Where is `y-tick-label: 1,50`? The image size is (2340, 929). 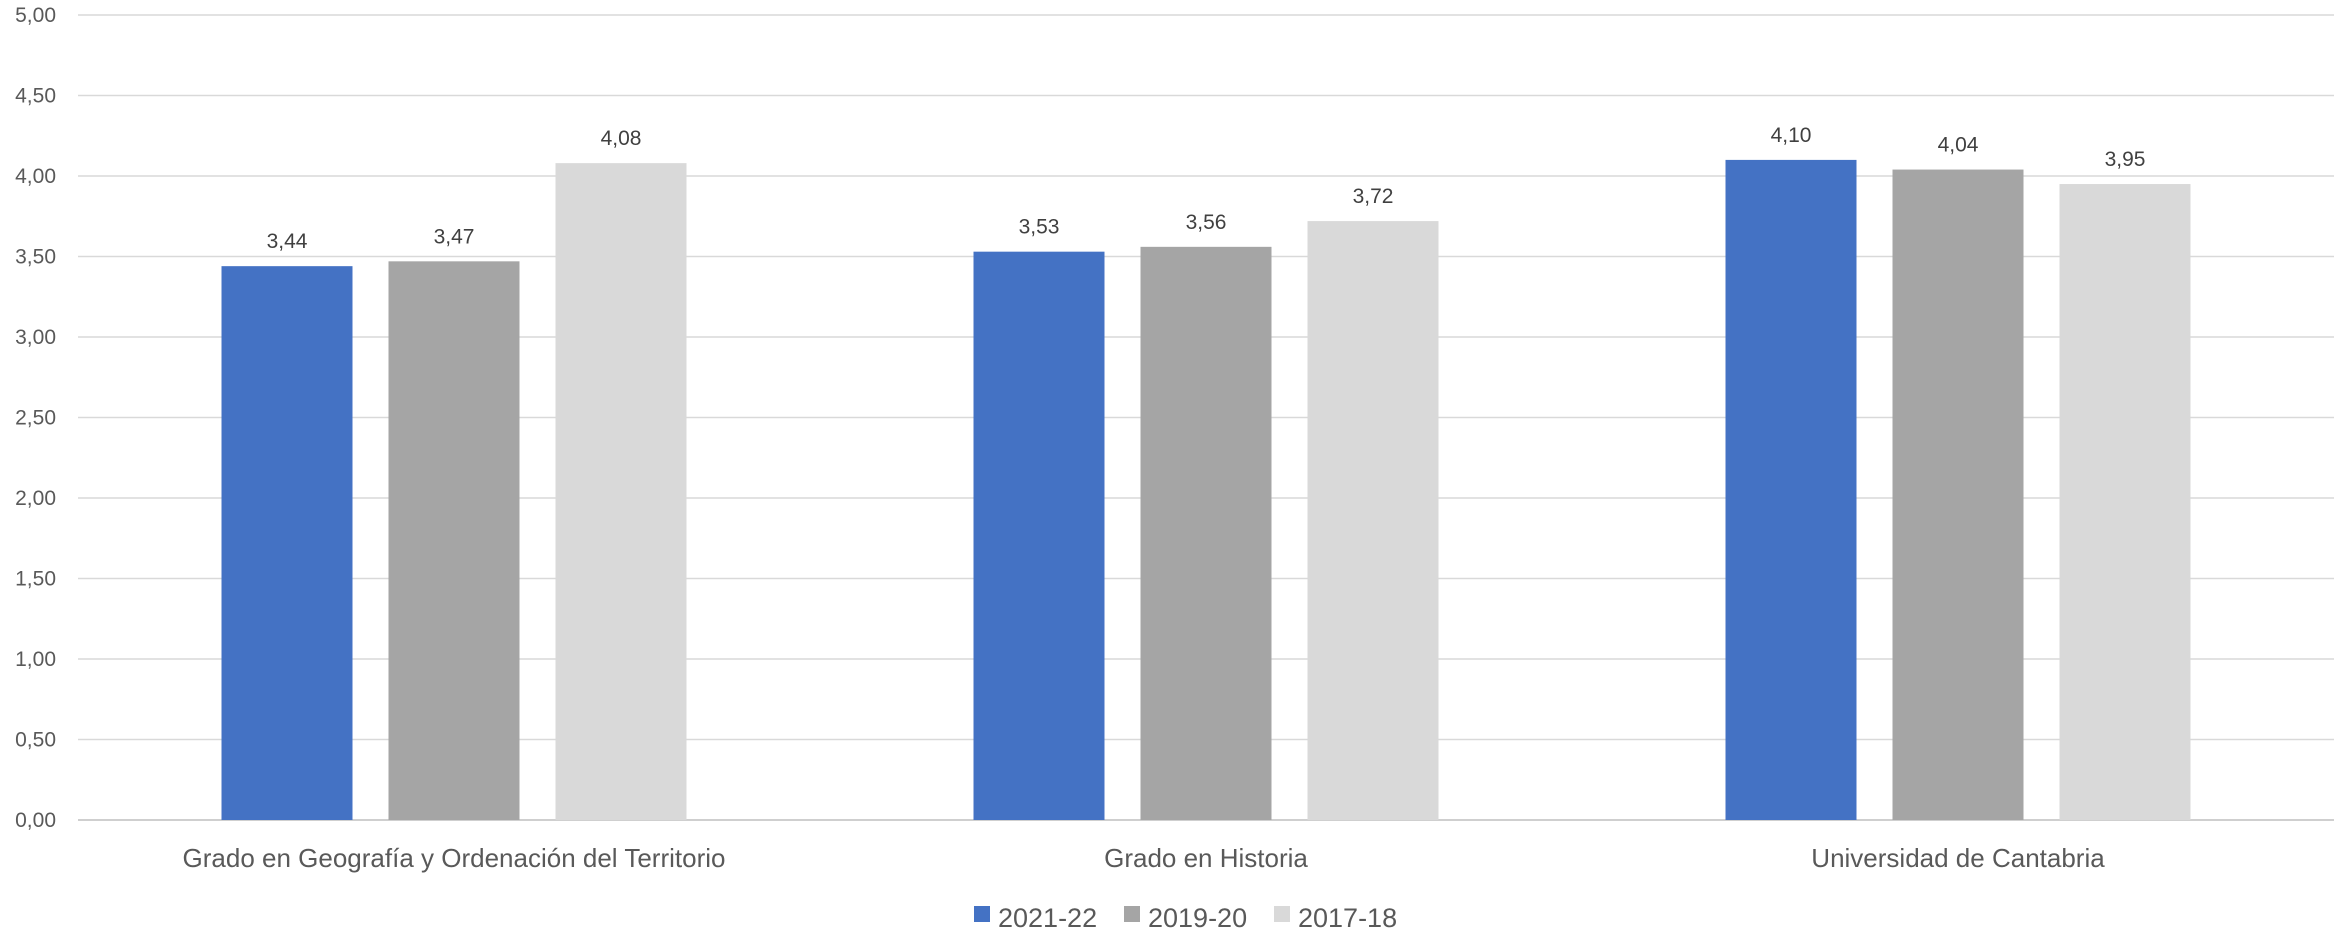 y-tick-label: 1,50 is located at coordinates (35, 579).